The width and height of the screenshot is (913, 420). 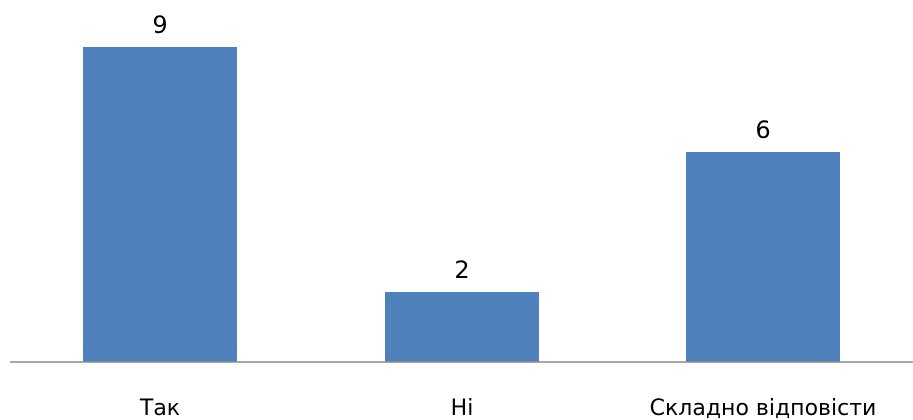 What do you see at coordinates (159, 25) in the screenshot?
I see `data-label-1: 9` at bounding box center [159, 25].